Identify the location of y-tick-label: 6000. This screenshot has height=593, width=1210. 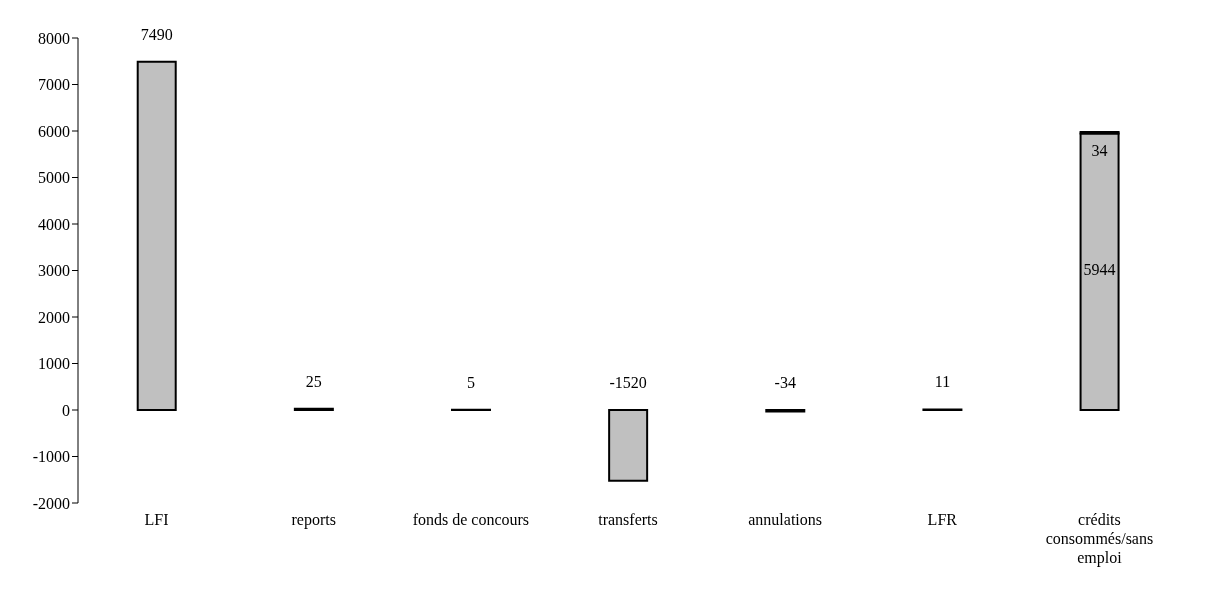
(54, 131).